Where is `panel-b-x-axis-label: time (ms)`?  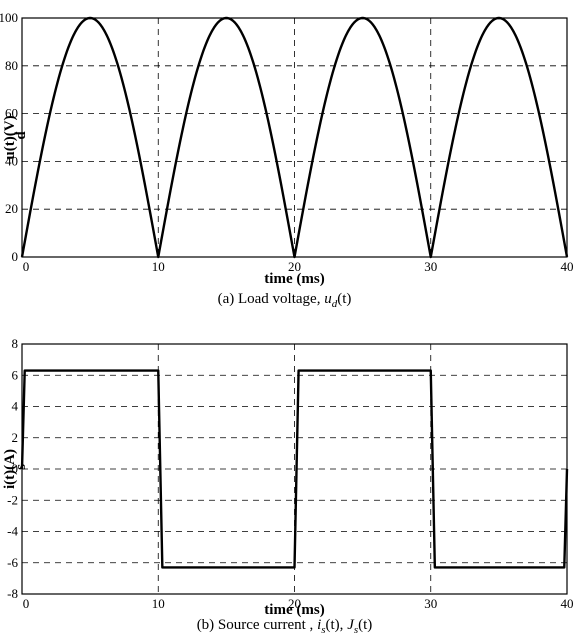 panel-b-x-axis-label: time (ms) is located at coordinates (294, 610).